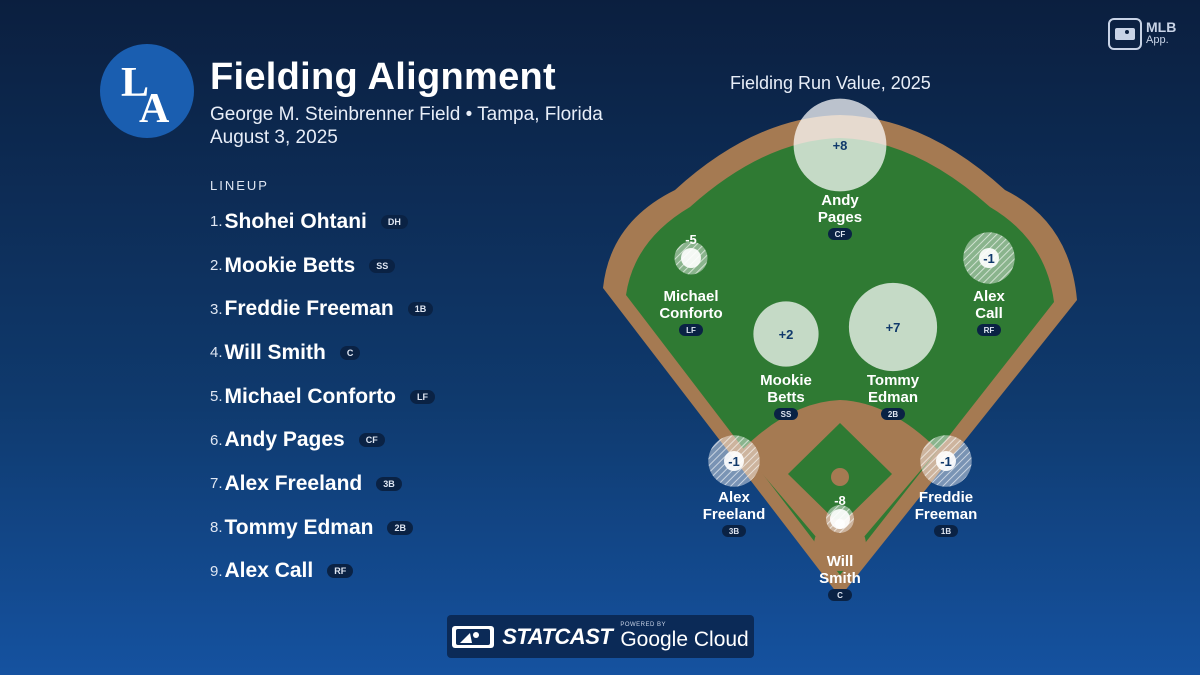 The height and width of the screenshot is (675, 1200). I want to click on statcast-wordmark: STATCAST, so click(557, 636).